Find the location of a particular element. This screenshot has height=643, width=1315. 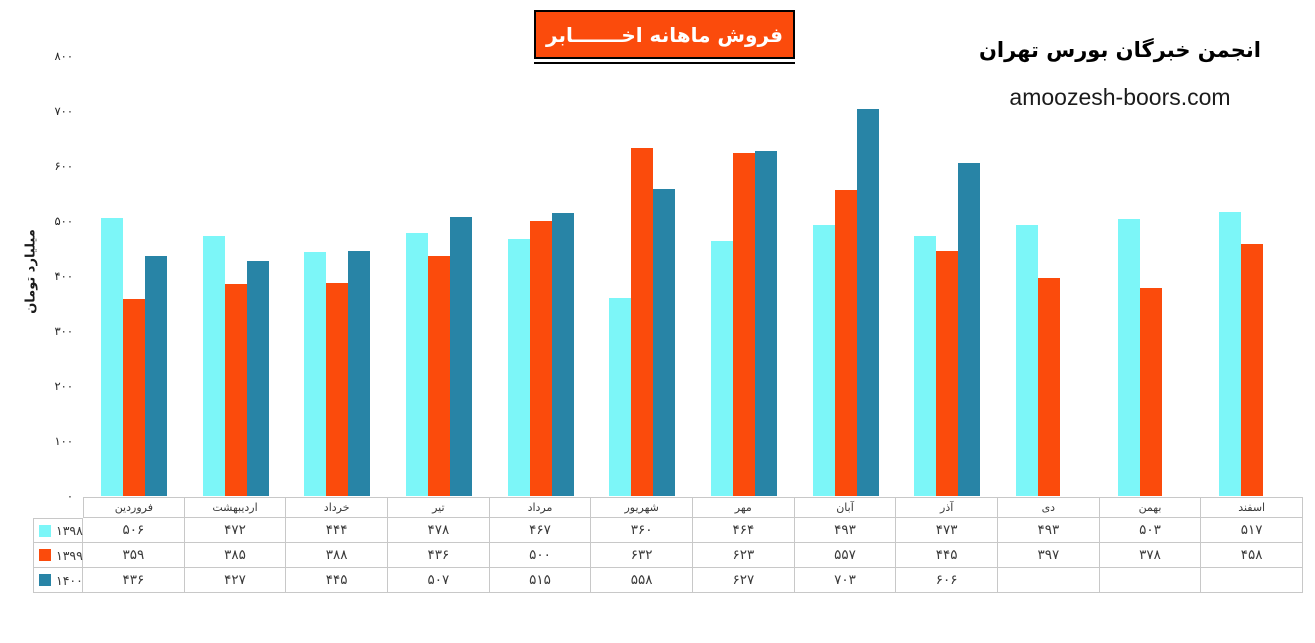

y-tick-label: ۸۰۰ is located at coordinates (63, 55).